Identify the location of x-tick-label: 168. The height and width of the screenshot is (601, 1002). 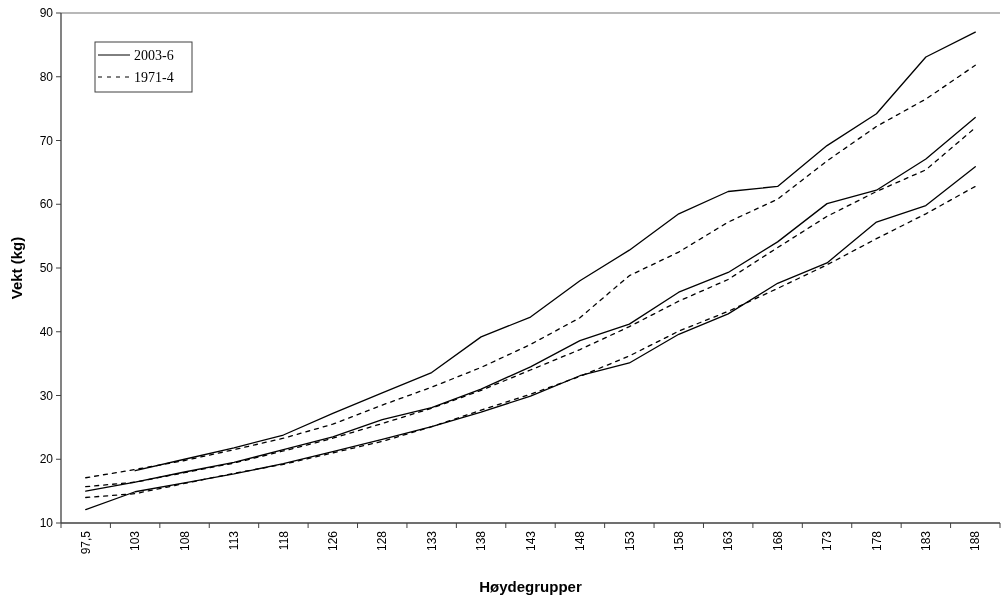
(777, 541).